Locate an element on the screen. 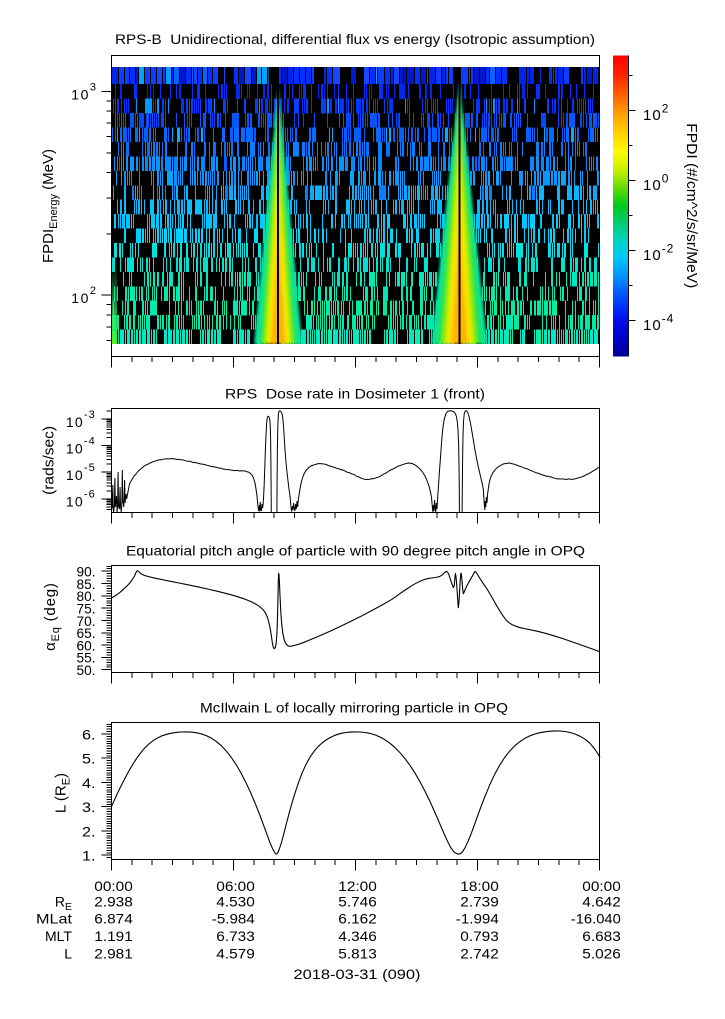 The height and width of the screenshot is (1019, 725). svg-text: 5.813 is located at coordinates (357, 953).